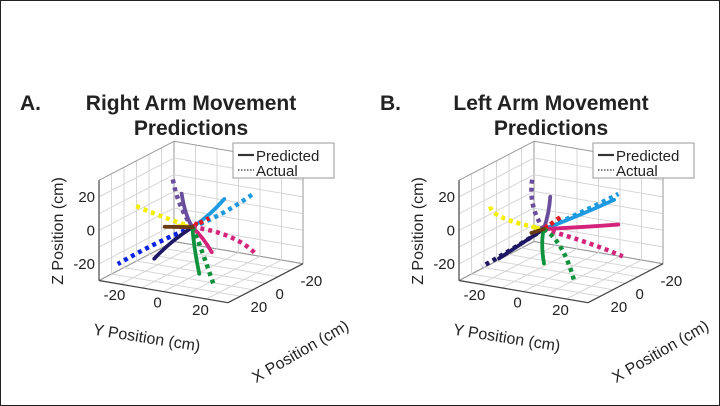 This screenshot has height=406, width=720. I want to click on panel-label: B., so click(390, 103).